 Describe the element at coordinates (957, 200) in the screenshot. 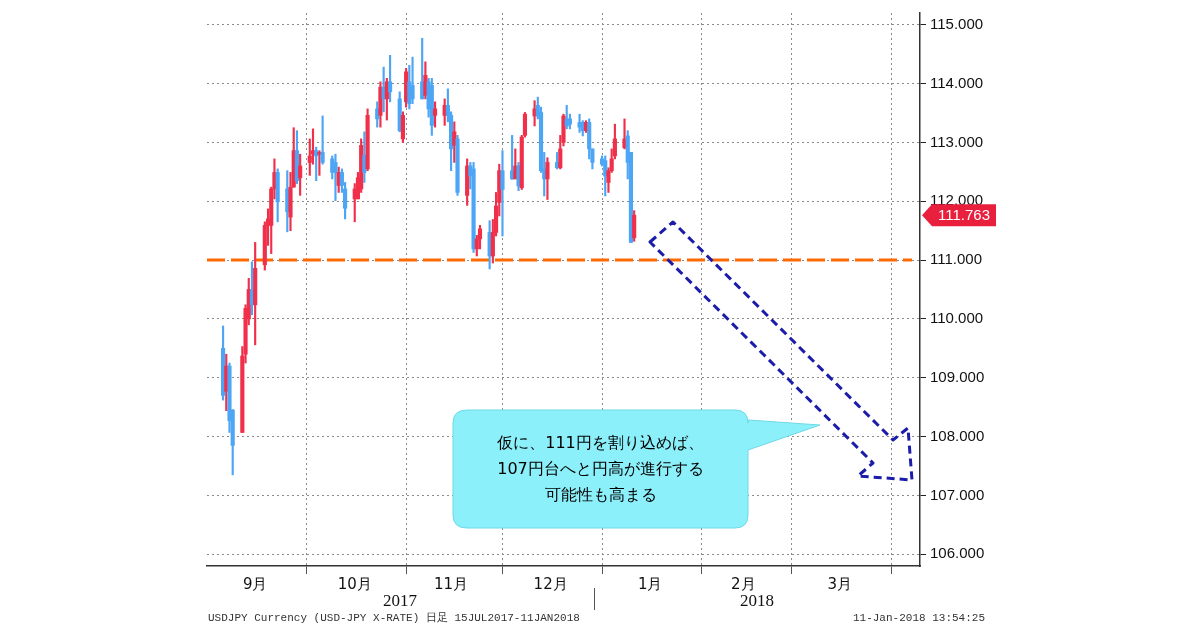

I see `y-tick-label: 112.000` at that location.